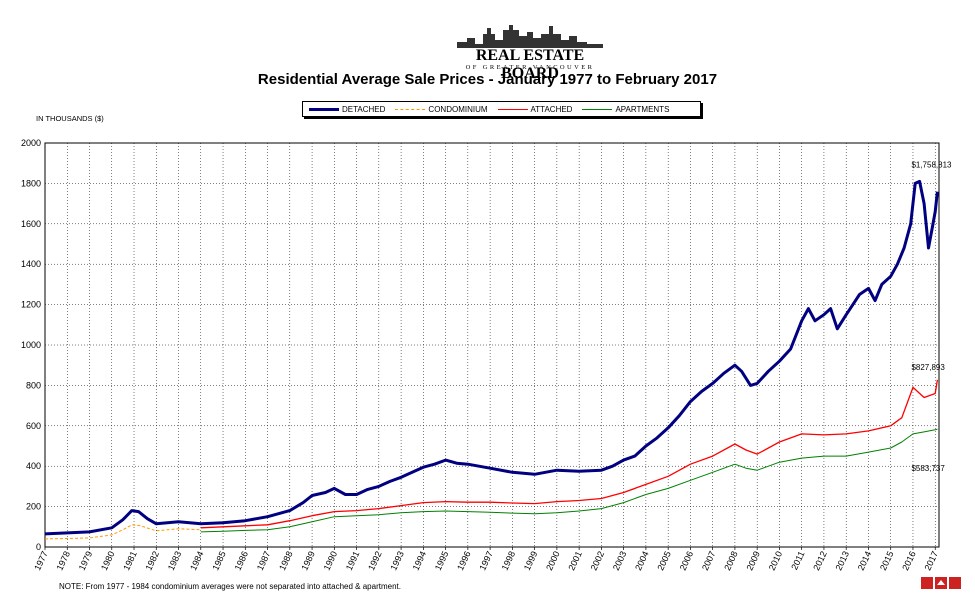 This screenshot has height=596, width=975. Describe the element at coordinates (509, 561) in the screenshot. I see `x-tick-label: 1998` at that location.